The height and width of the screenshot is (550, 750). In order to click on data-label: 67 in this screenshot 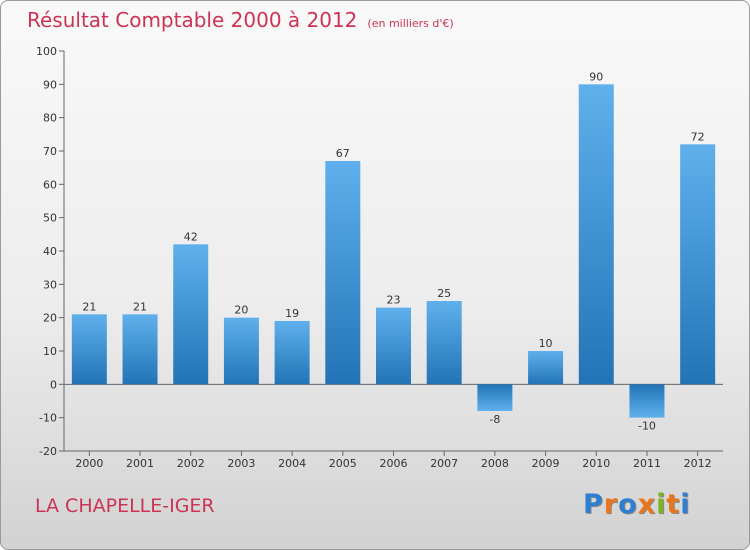, I will do `click(343, 153)`.